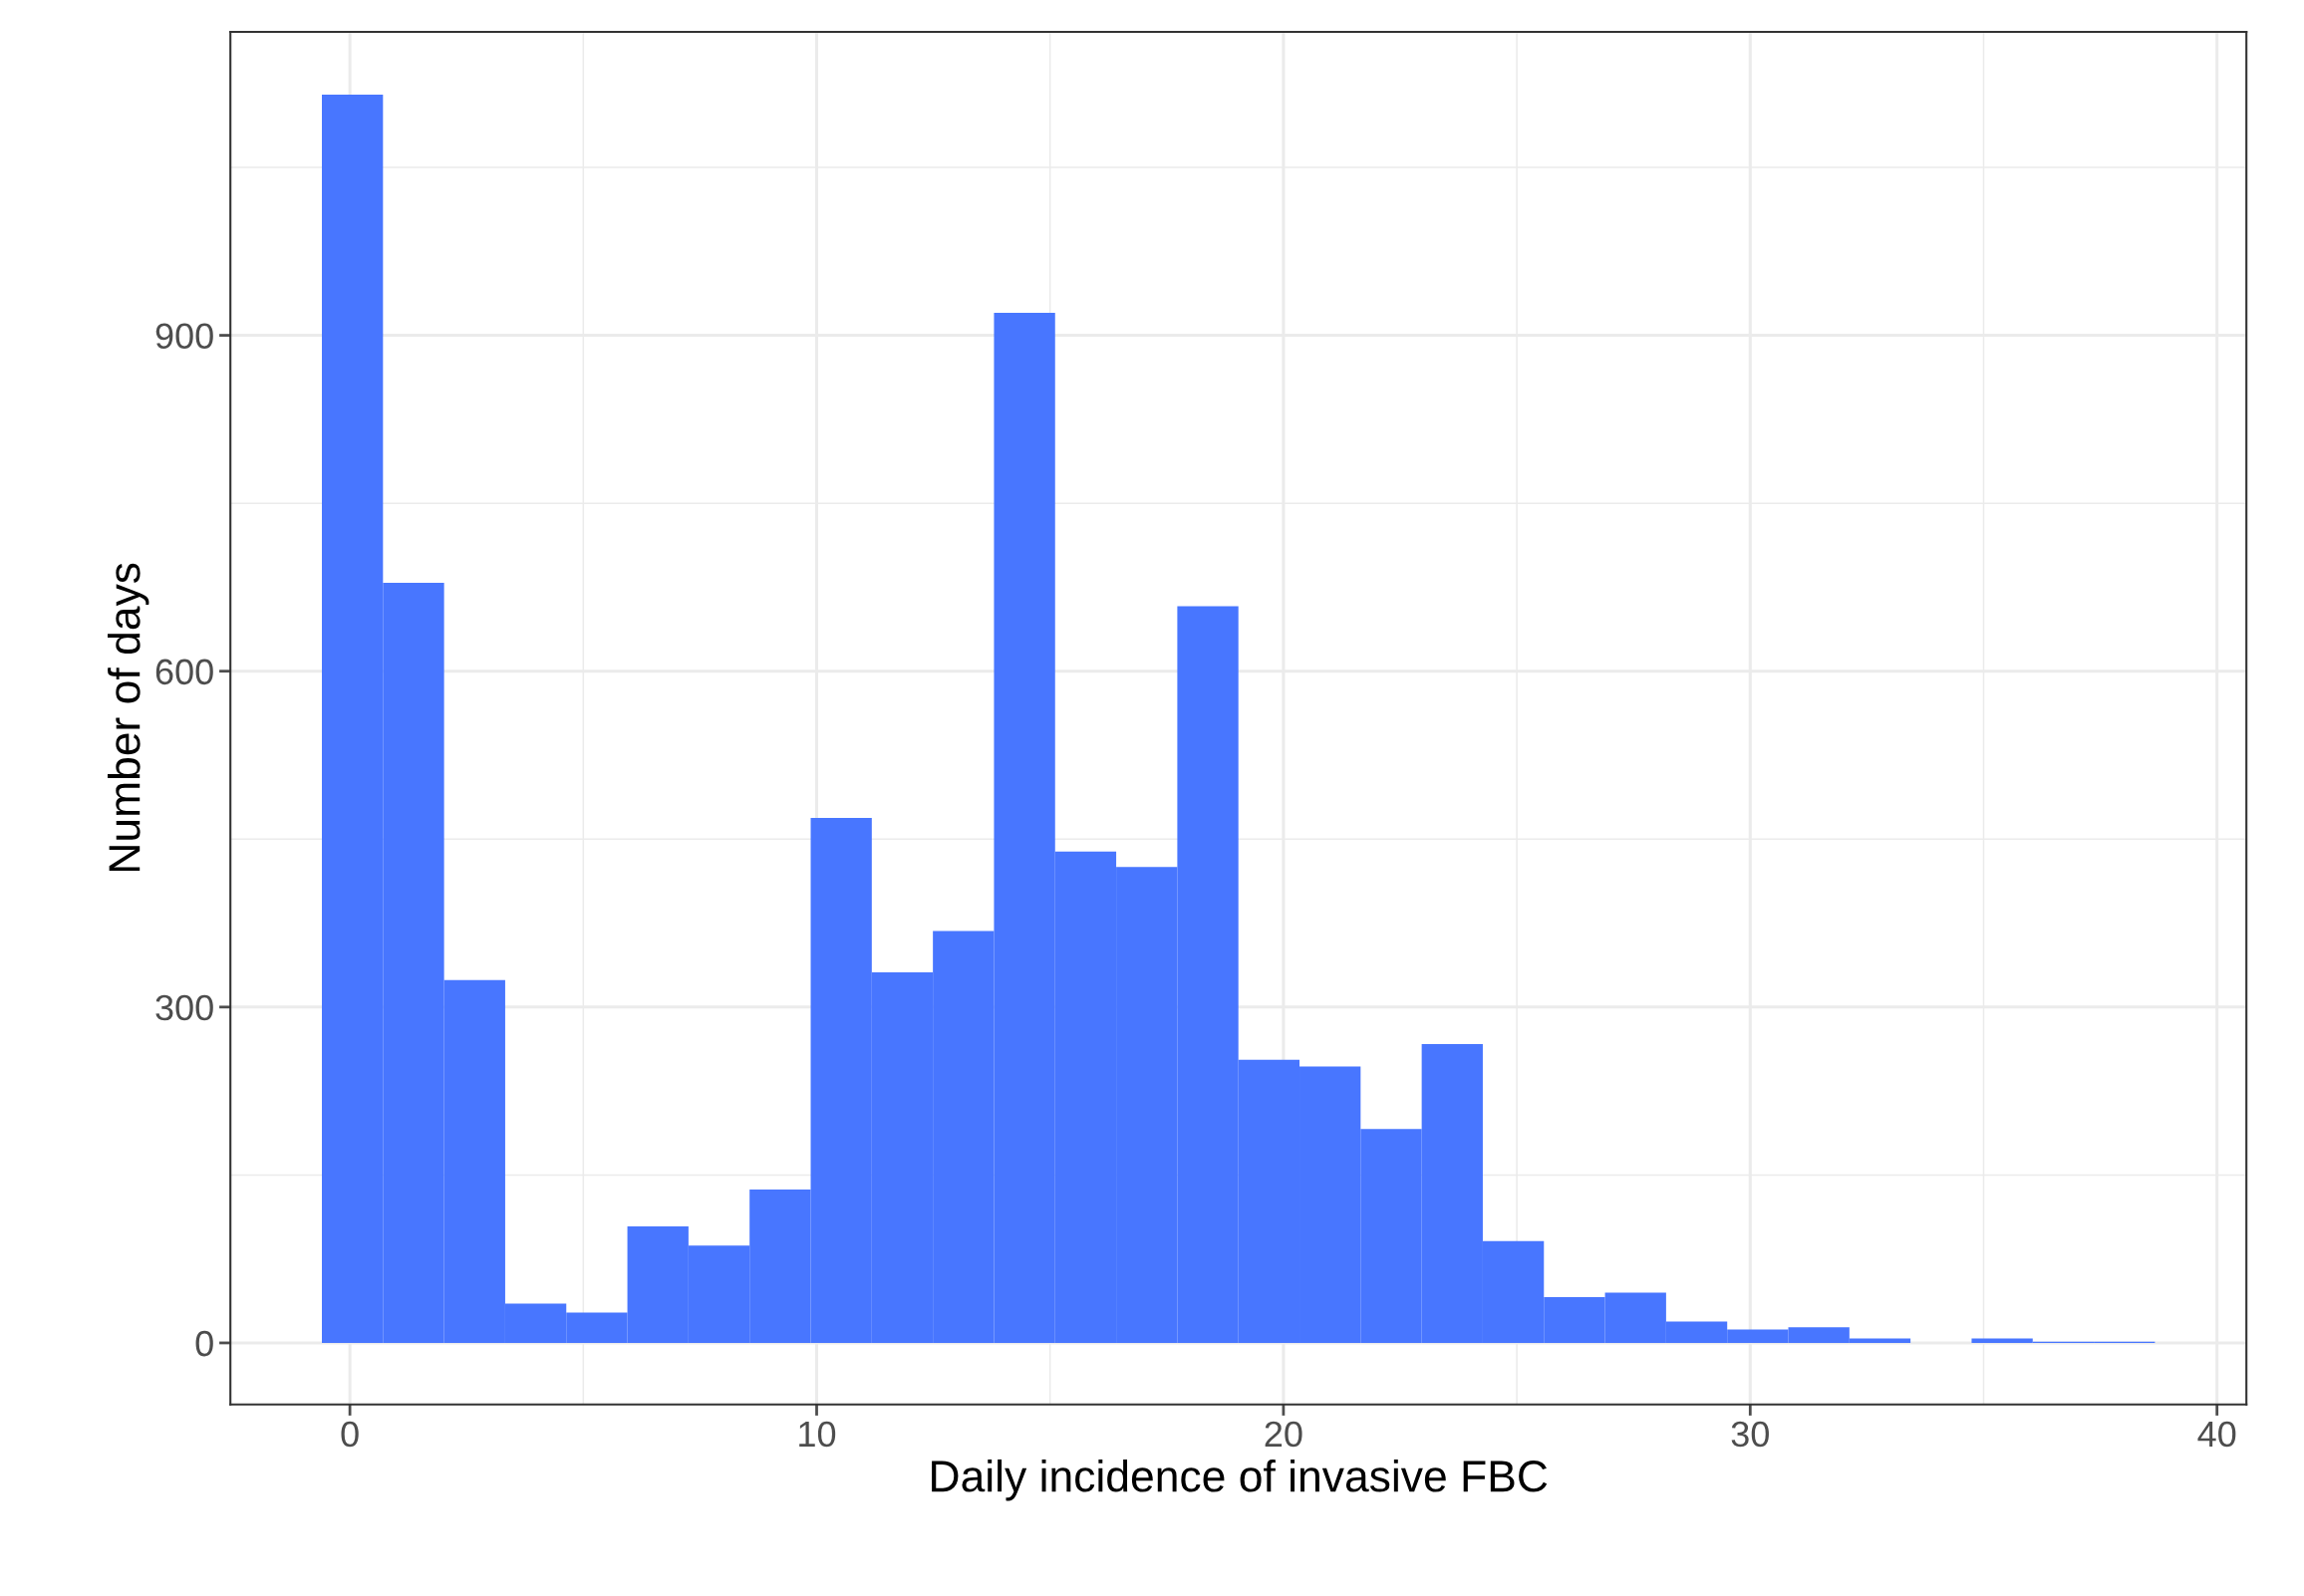 This screenshot has height=1596, width=2304. I want to click on x-tick-label: 30, so click(1750, 1434).